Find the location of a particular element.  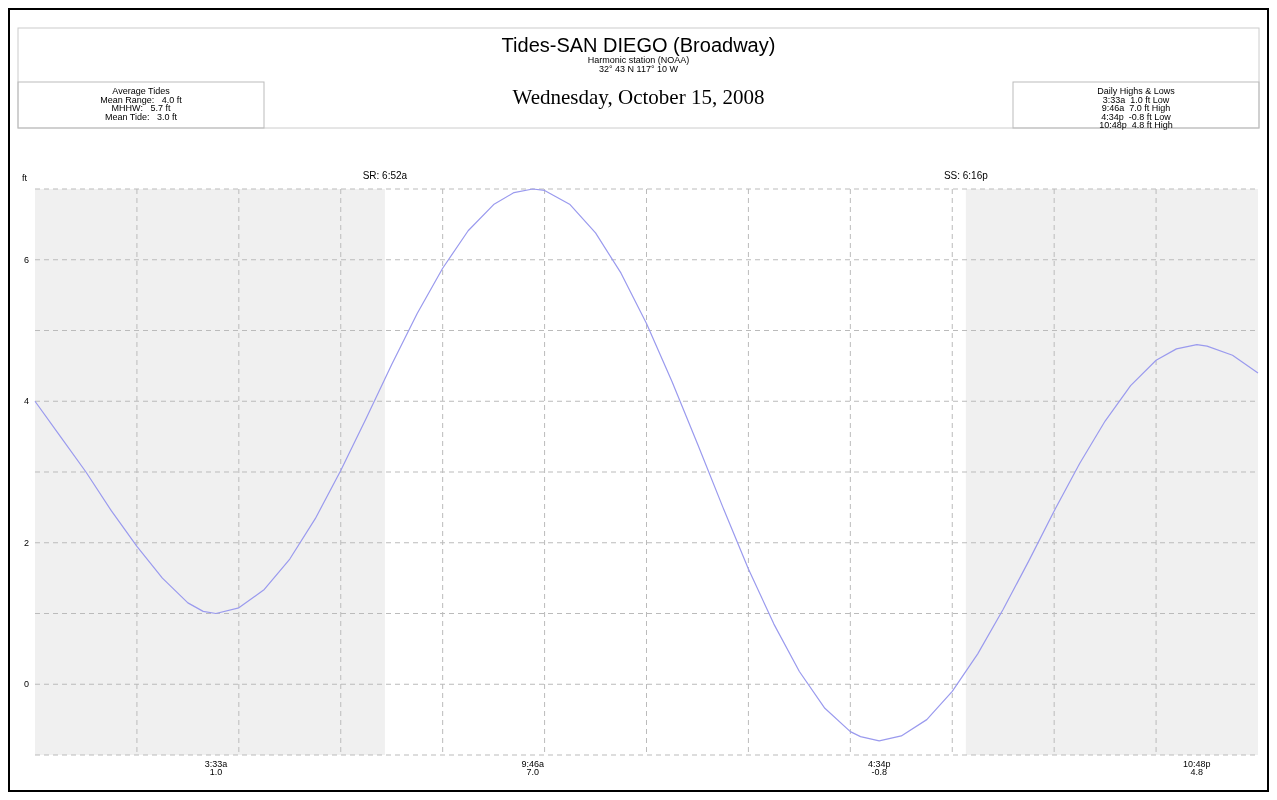

y-tick-label: 6 is located at coordinates (26, 259).